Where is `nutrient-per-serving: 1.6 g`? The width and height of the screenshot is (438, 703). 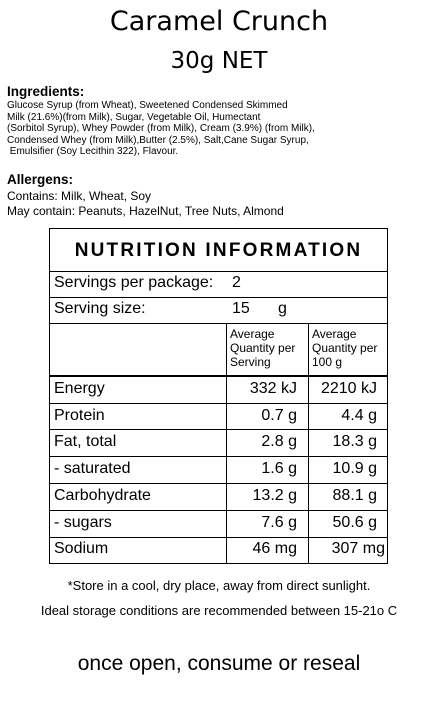 nutrient-per-serving: 1.6 g is located at coordinates (279, 468).